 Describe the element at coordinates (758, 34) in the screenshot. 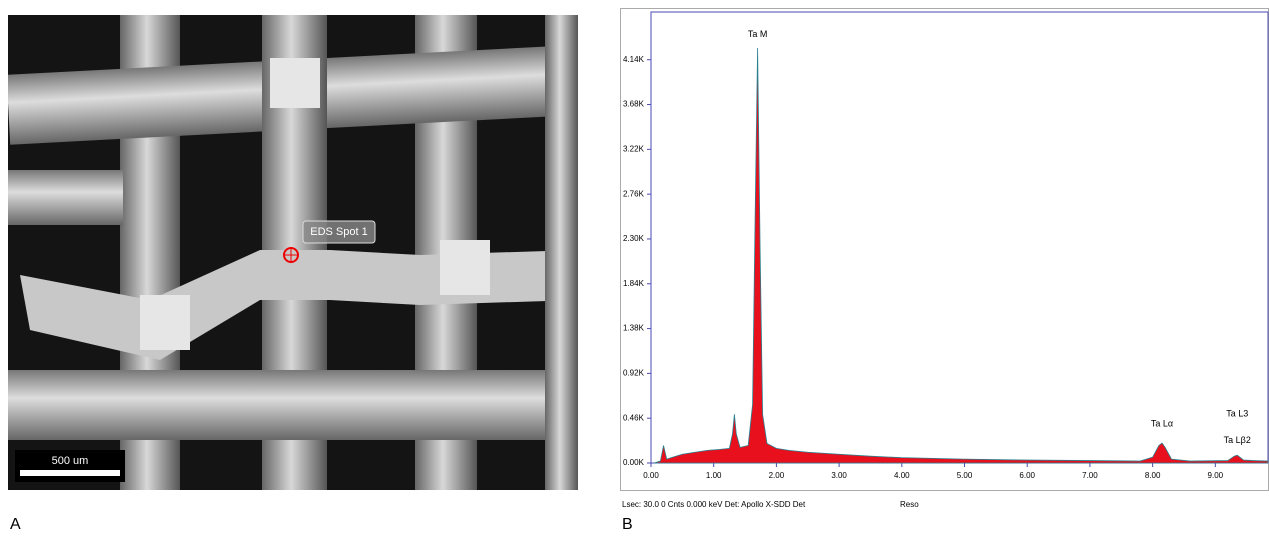

I see `peak-label: Ta M` at that location.